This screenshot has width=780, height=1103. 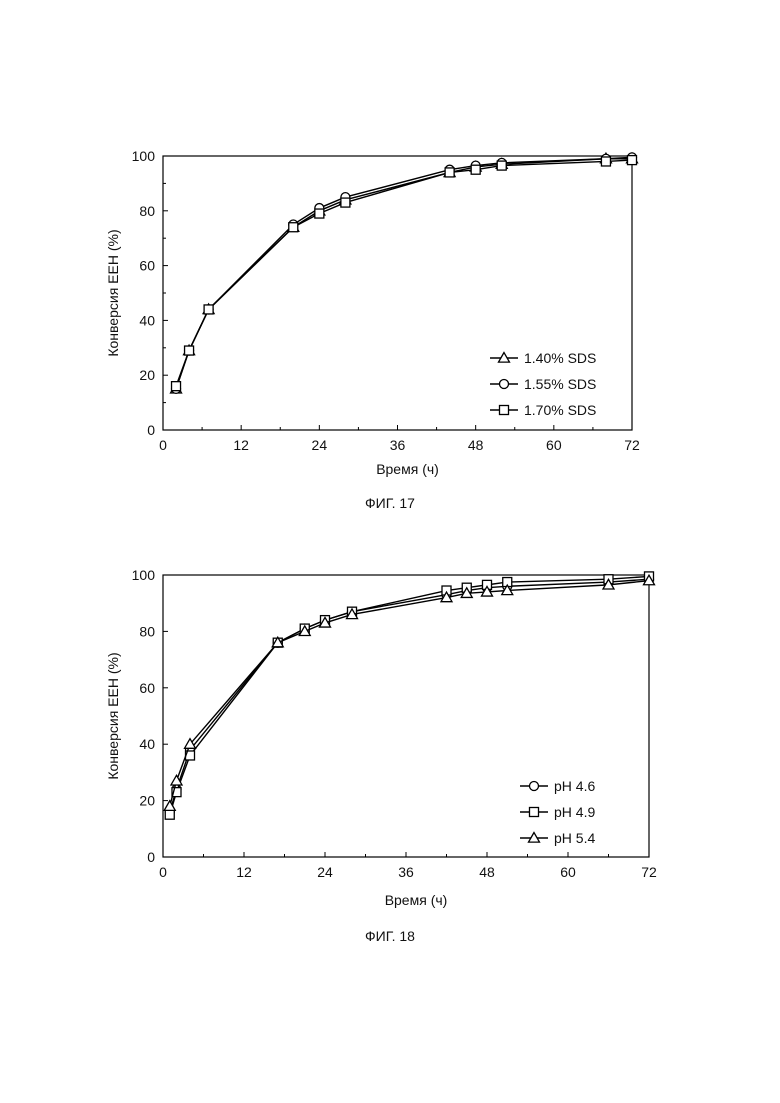 What do you see at coordinates (574, 838) in the screenshot?
I see `legend-label: pH 5.4` at bounding box center [574, 838].